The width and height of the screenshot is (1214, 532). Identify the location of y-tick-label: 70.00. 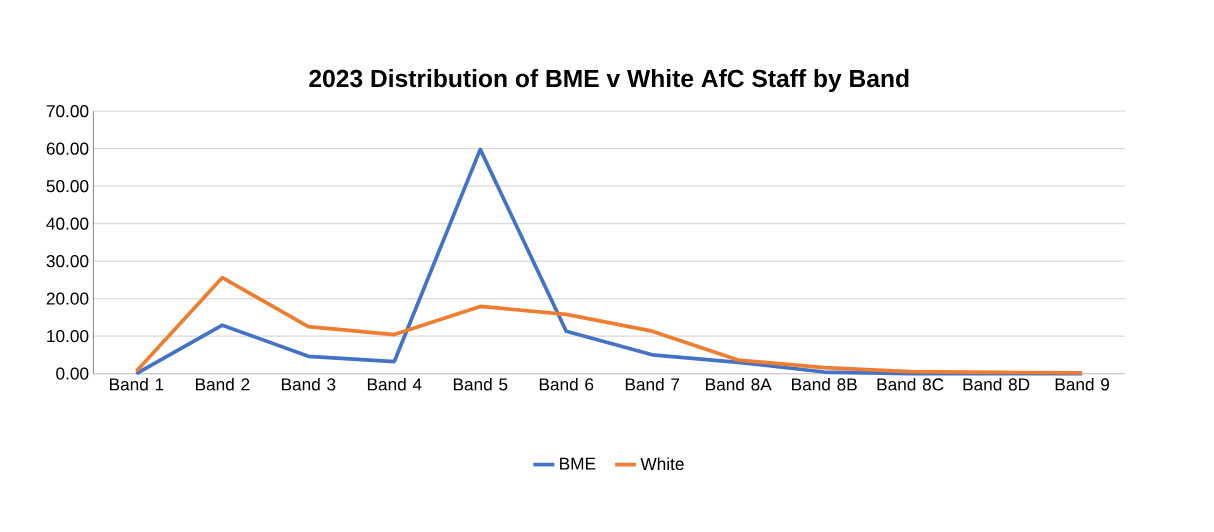
(67, 111).